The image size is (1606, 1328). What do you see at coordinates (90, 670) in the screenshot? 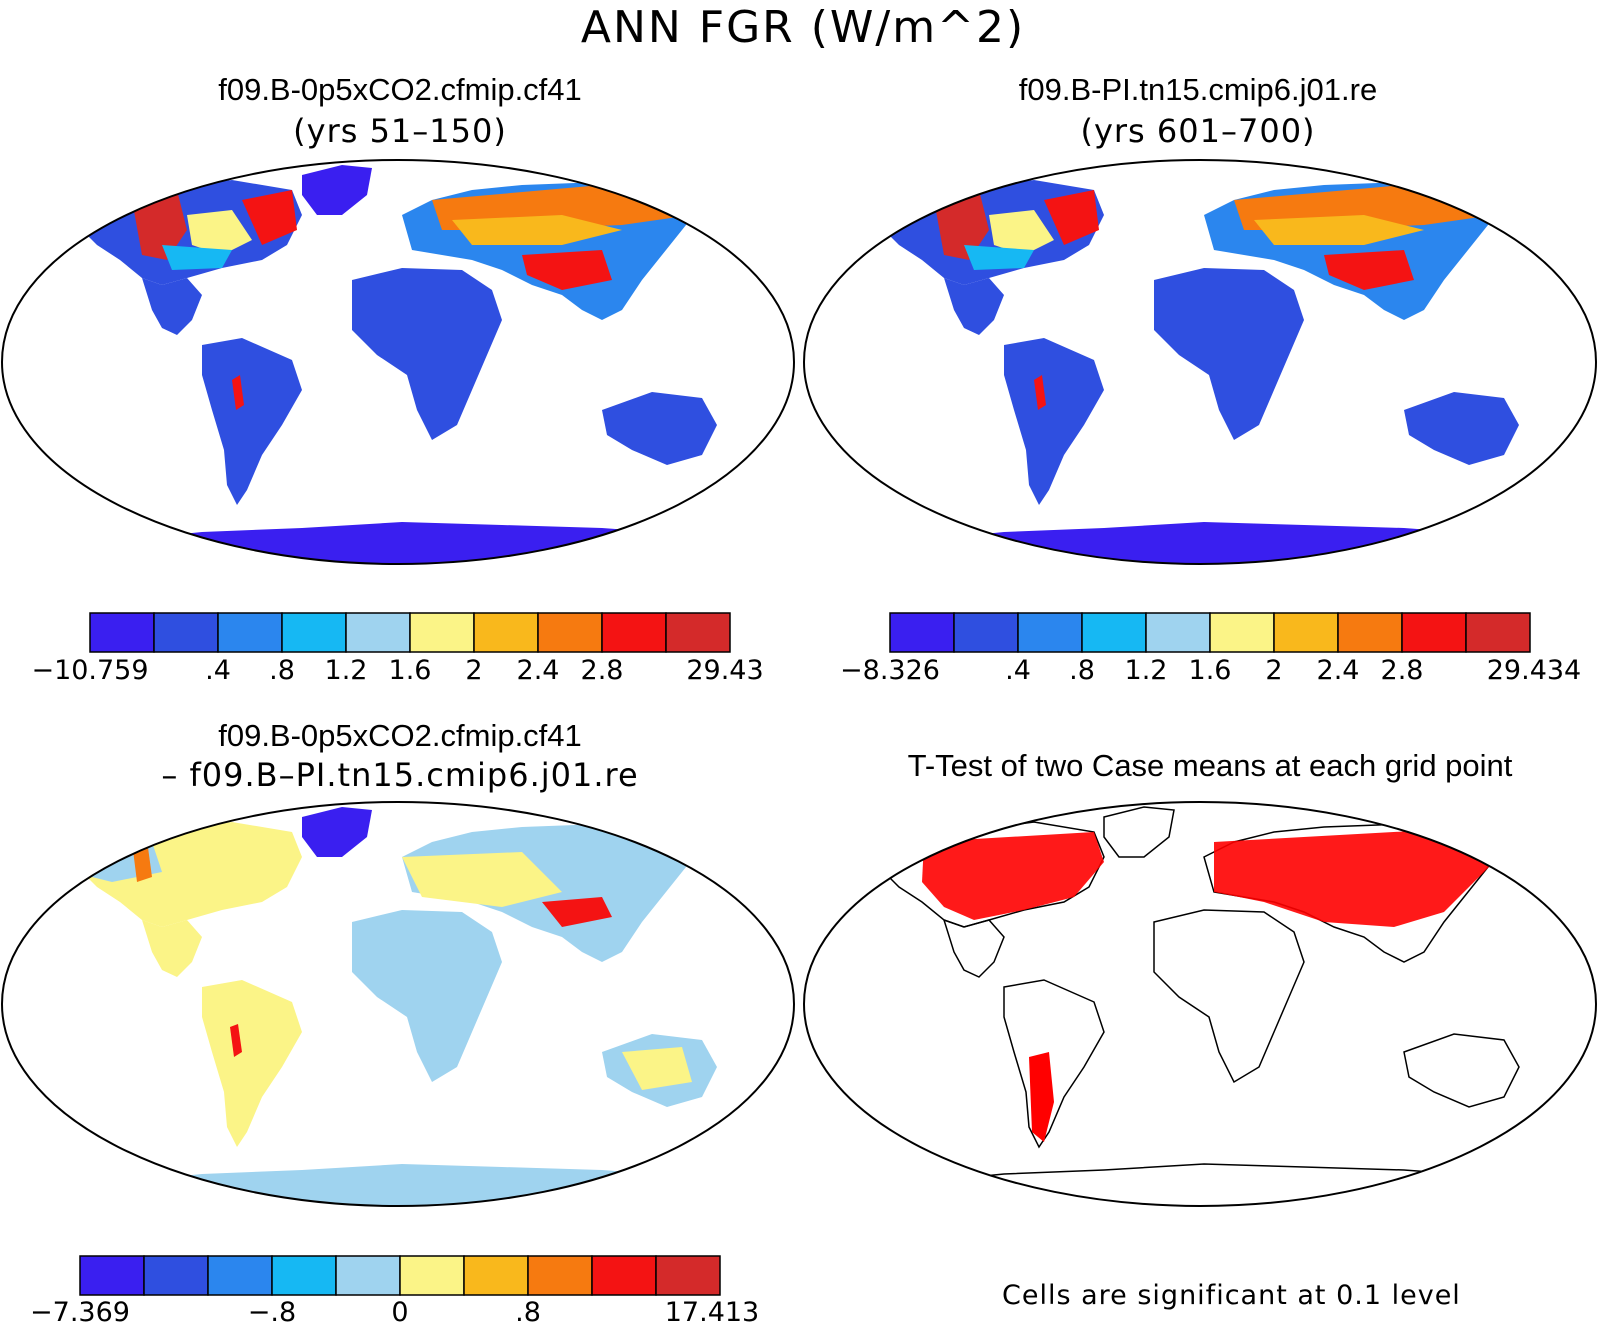
I see `colorbar-1-label: −10.759` at bounding box center [90, 670].